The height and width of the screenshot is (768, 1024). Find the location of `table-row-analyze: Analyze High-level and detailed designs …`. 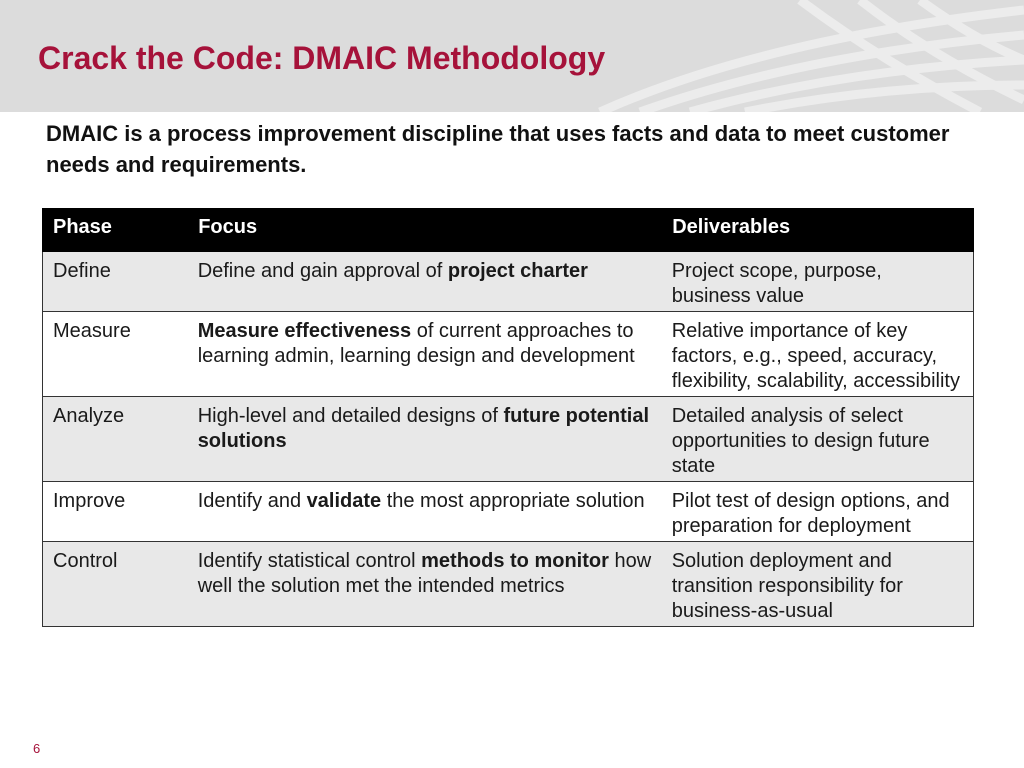

table-row-analyze: Analyze High-level and detailed designs … is located at coordinates (507, 439).